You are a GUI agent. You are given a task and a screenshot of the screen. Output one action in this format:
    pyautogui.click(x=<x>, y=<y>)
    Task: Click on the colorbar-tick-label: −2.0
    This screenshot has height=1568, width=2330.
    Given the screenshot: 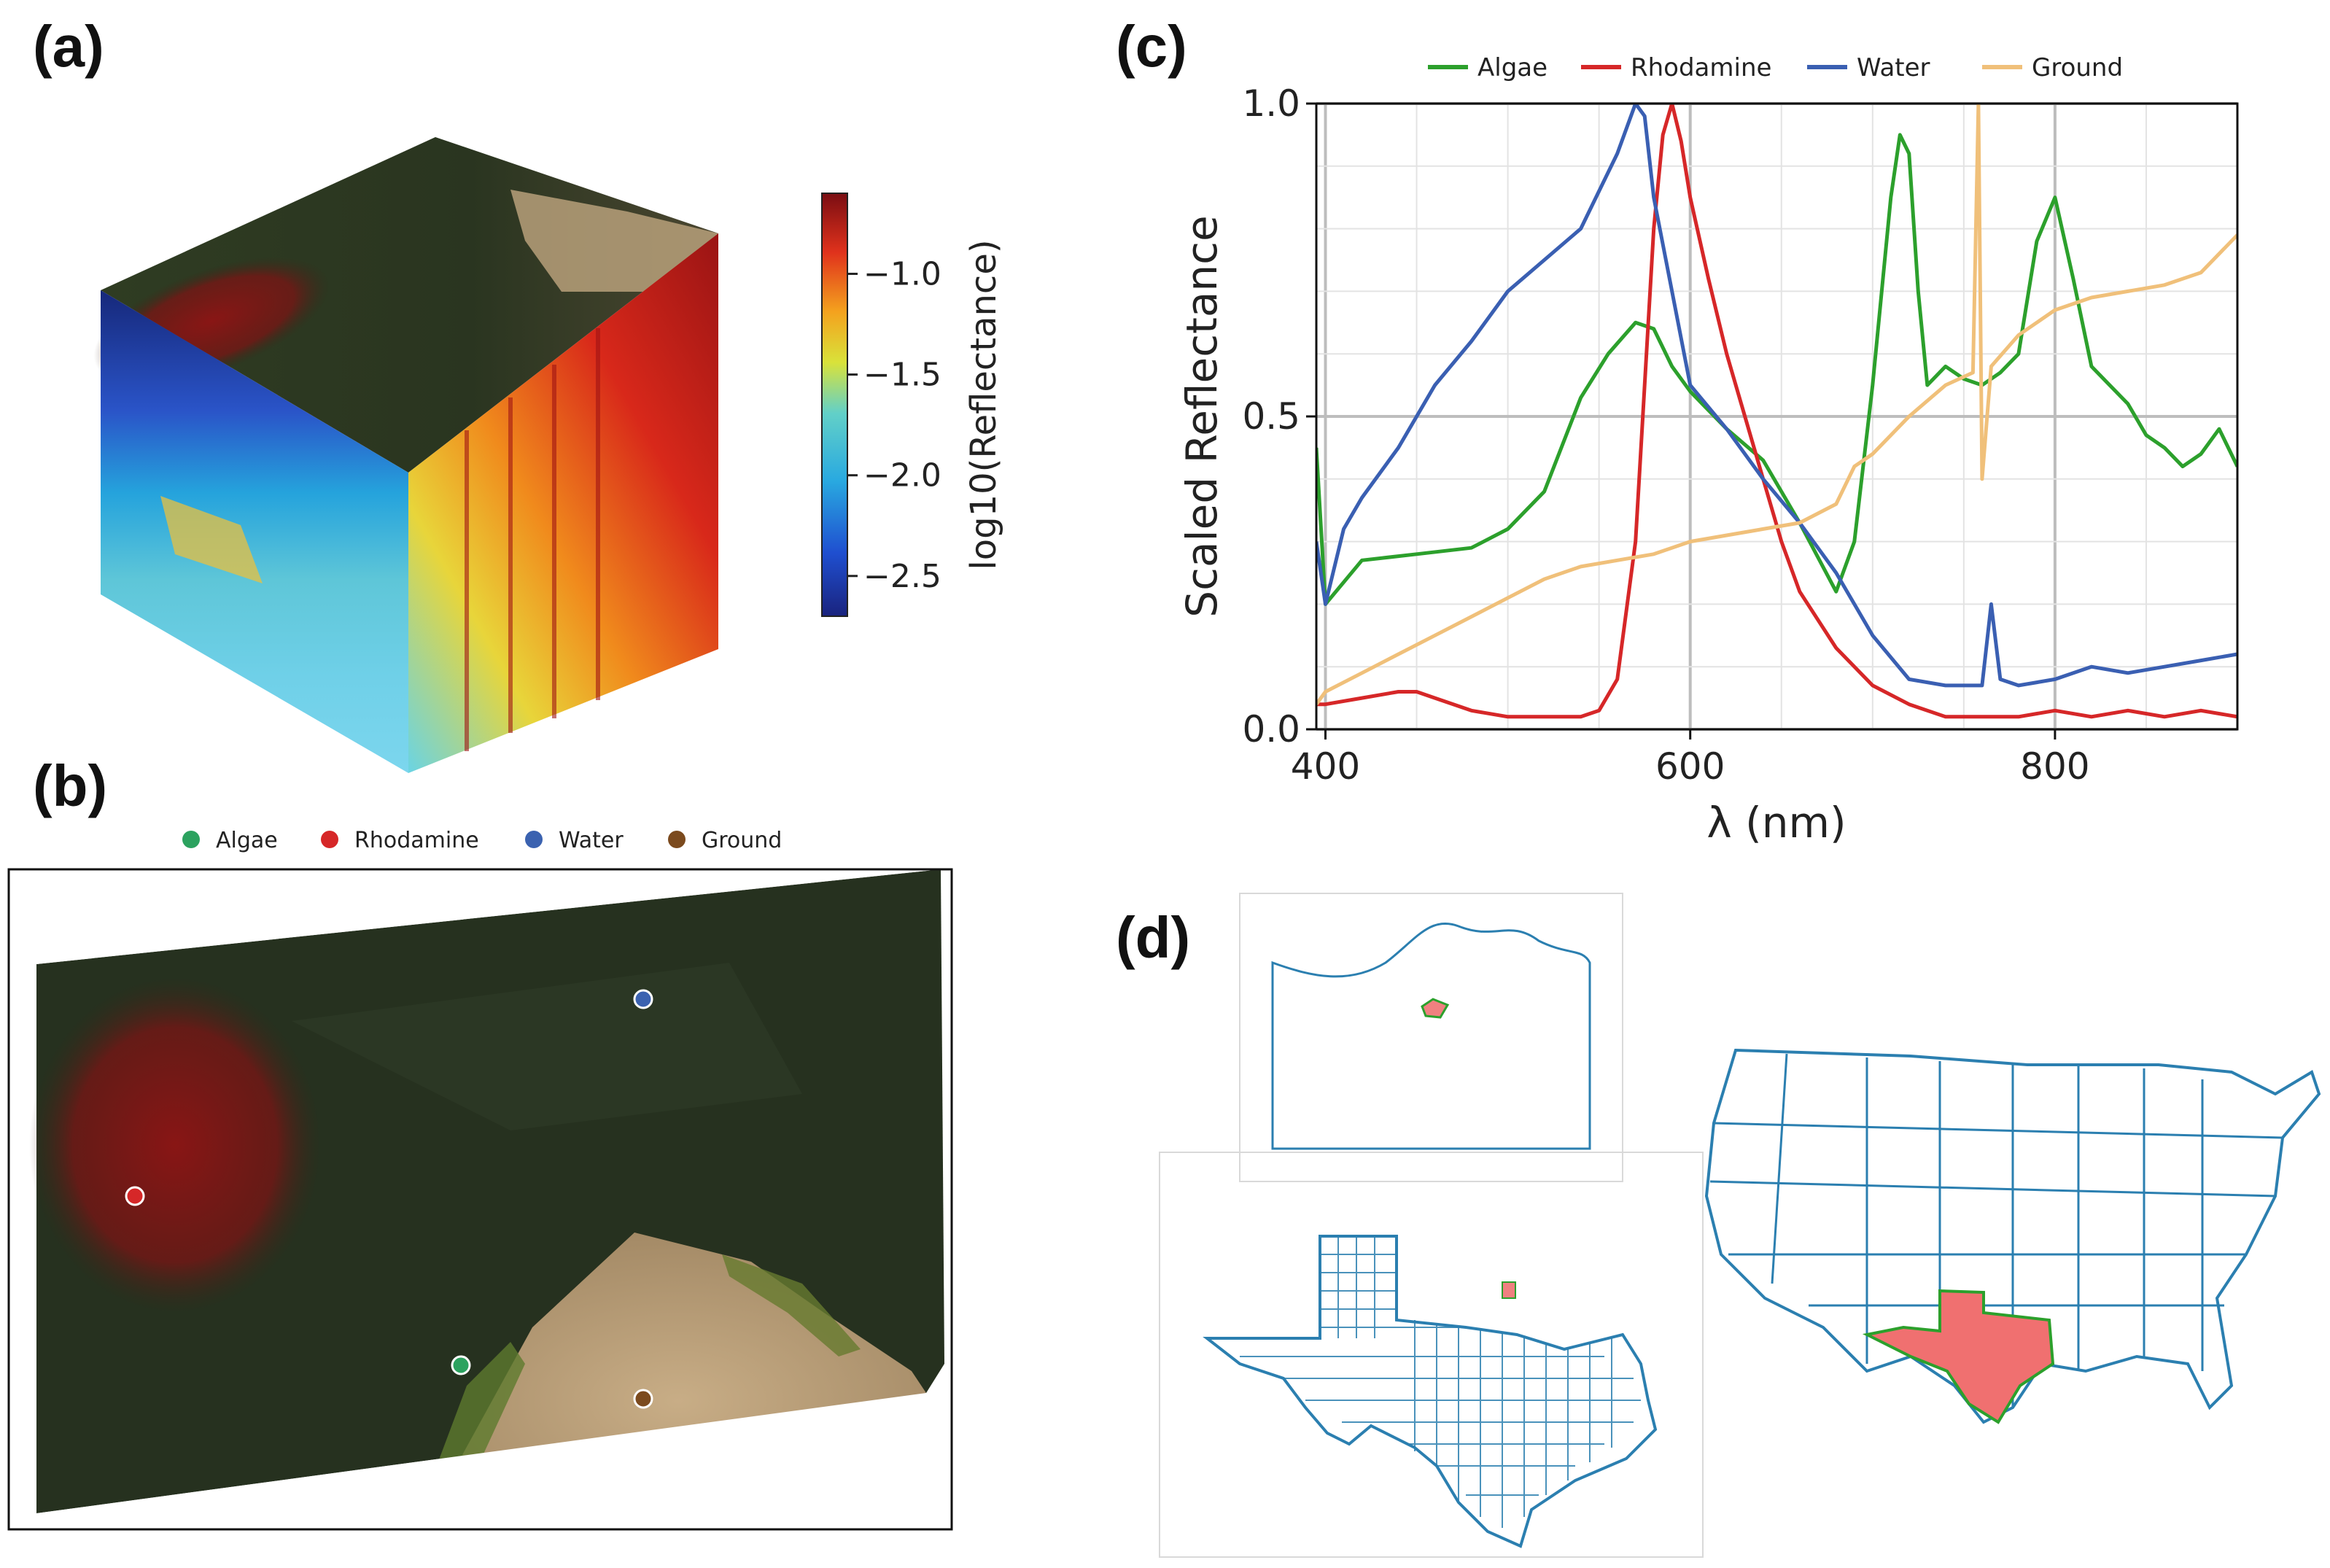 What is the action you would take?
    pyautogui.click(x=902, y=475)
    